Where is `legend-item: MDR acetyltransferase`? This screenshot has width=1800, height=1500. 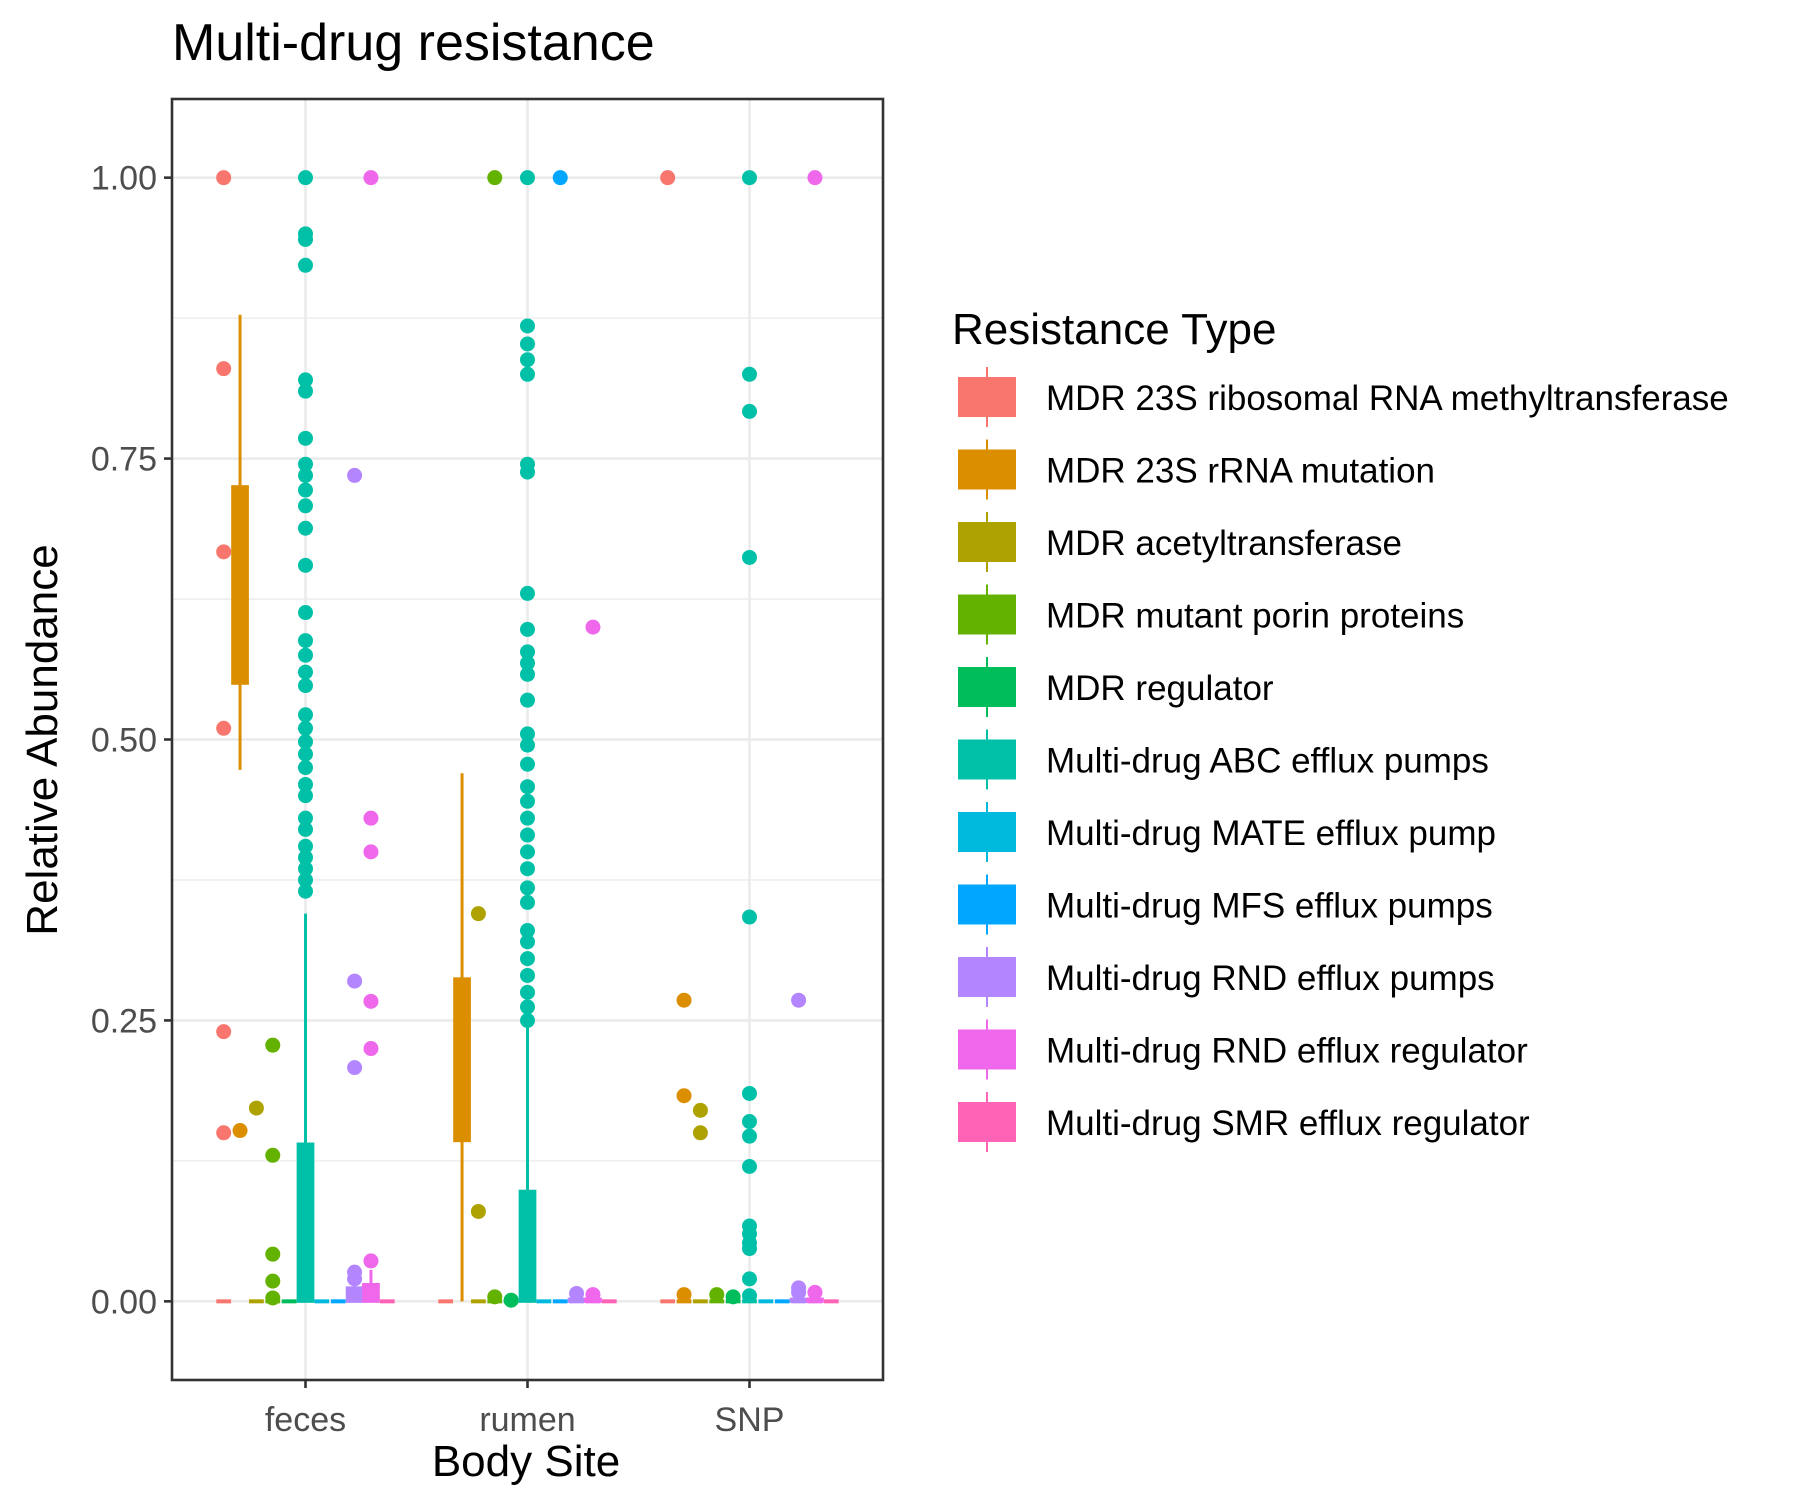 legend-item: MDR acetyltransferase is located at coordinates (1180, 542).